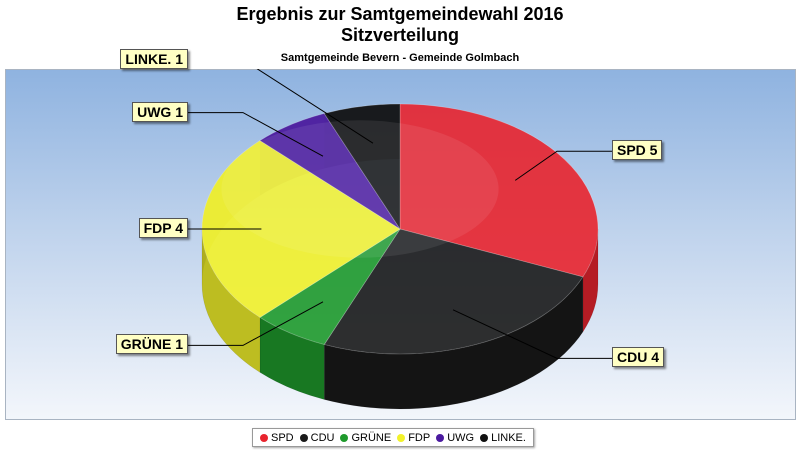  I want to click on legend-item-linke: LINKE., so click(503, 438).